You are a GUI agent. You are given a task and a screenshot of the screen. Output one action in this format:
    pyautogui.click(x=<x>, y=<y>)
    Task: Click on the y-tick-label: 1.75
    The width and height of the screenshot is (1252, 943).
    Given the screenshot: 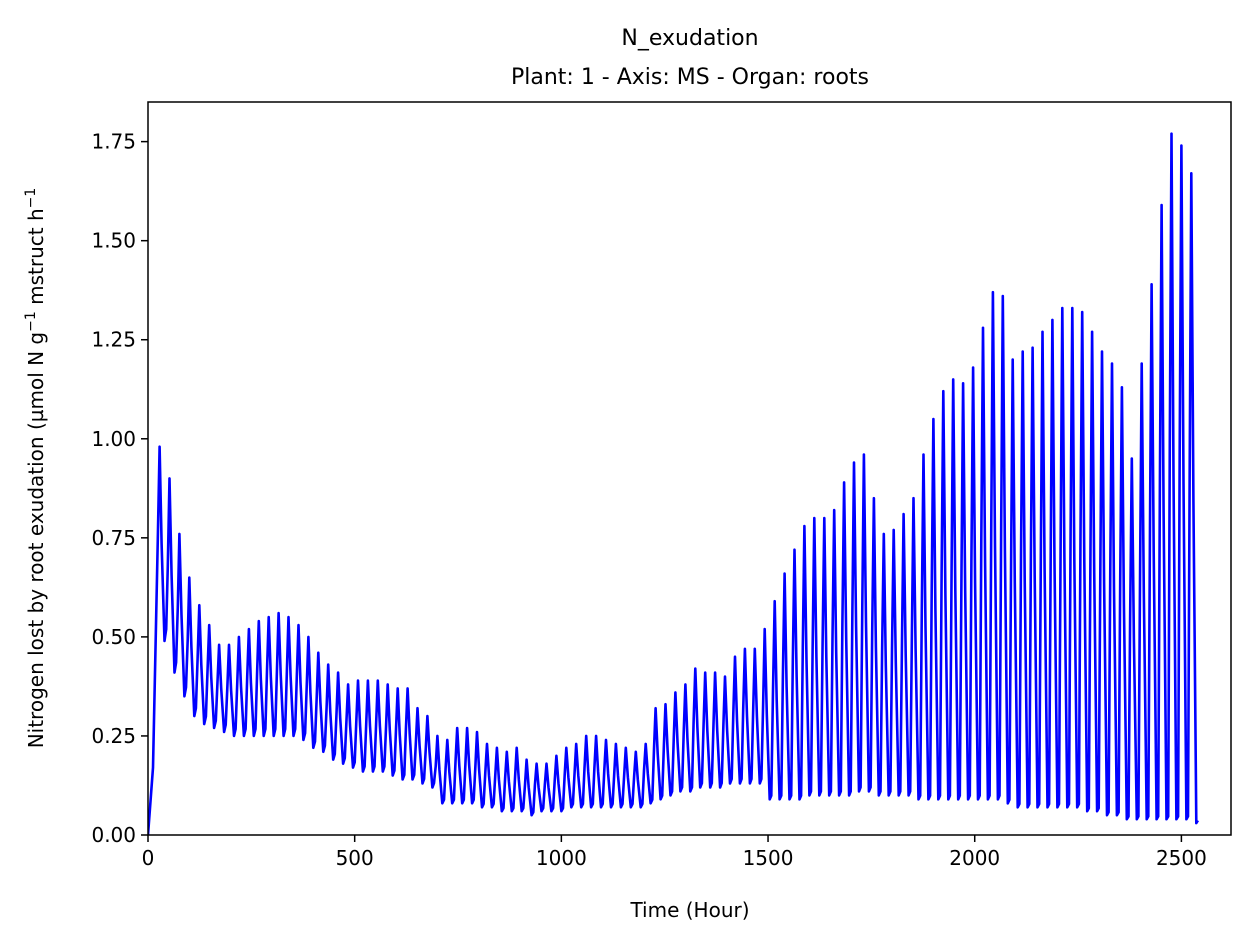 What is the action you would take?
    pyautogui.click(x=113, y=142)
    